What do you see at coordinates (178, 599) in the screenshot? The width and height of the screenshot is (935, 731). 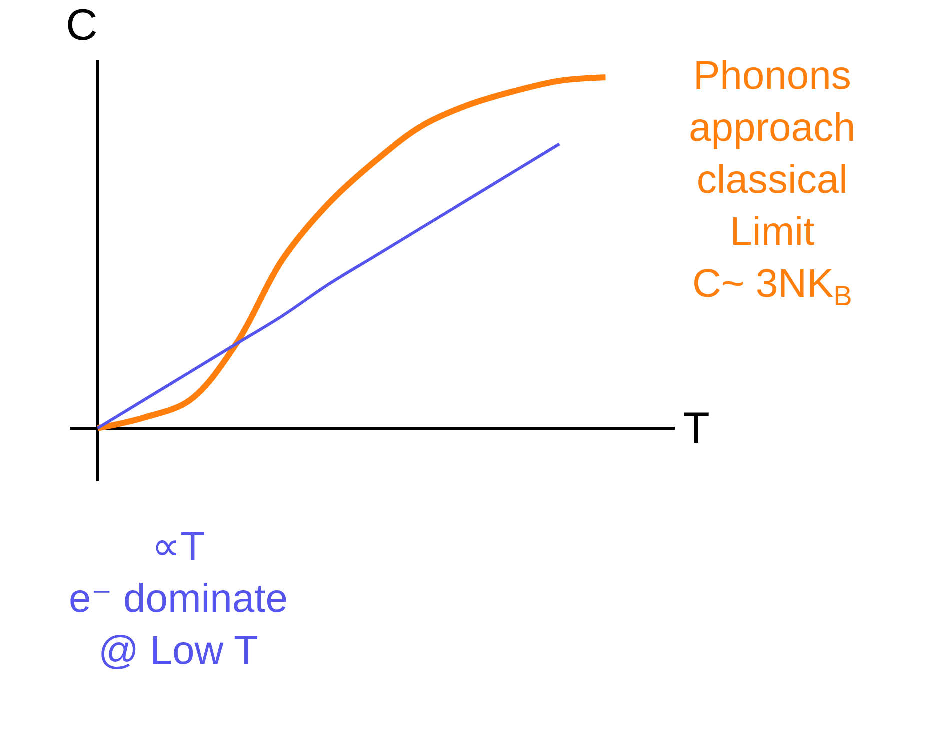 I see `text: ∝T e⁻ dominate @ Low T` at bounding box center [178, 599].